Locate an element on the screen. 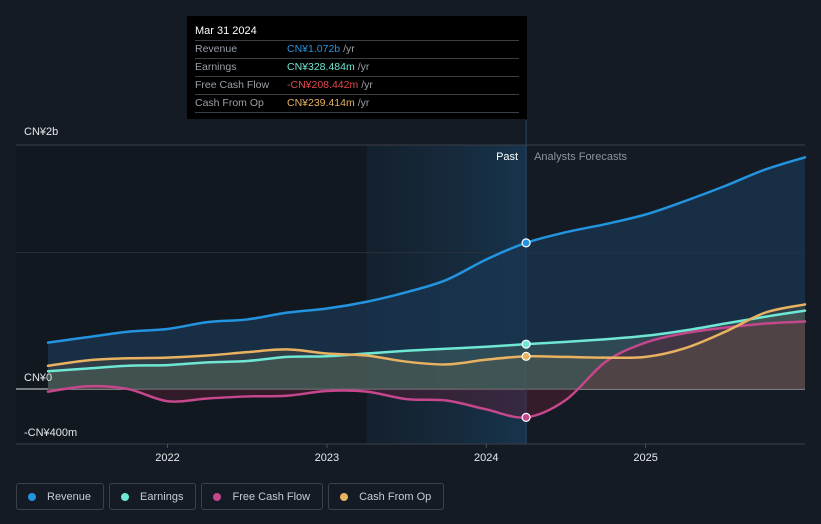  tooltip-row-revenue: Revenue CN¥1.072b /yr is located at coordinates (357, 50).